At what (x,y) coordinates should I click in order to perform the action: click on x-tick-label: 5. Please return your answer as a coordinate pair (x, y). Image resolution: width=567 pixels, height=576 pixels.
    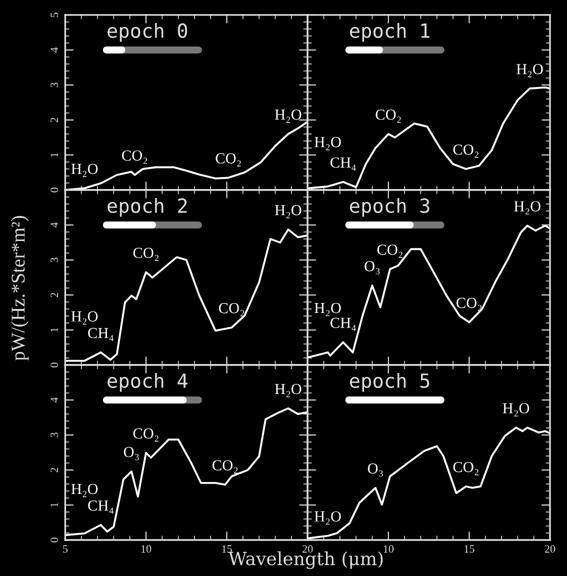
    Looking at the image, I should click on (65, 549).